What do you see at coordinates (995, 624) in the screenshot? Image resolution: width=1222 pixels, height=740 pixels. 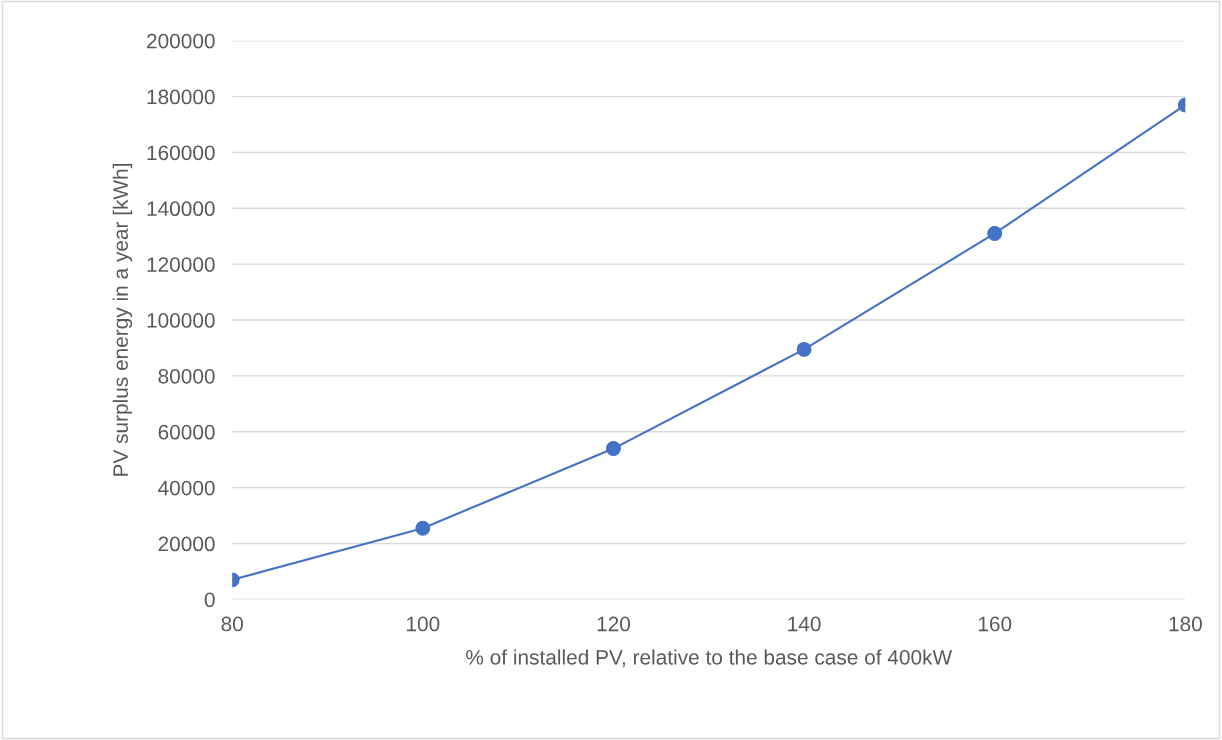 I see `x-tick-label: 160` at bounding box center [995, 624].